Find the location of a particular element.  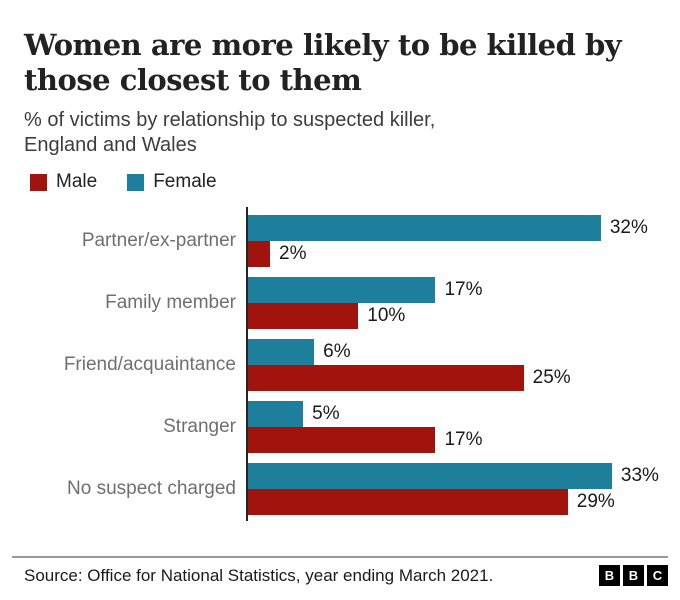

male-swatch-icon is located at coordinates (38, 182).